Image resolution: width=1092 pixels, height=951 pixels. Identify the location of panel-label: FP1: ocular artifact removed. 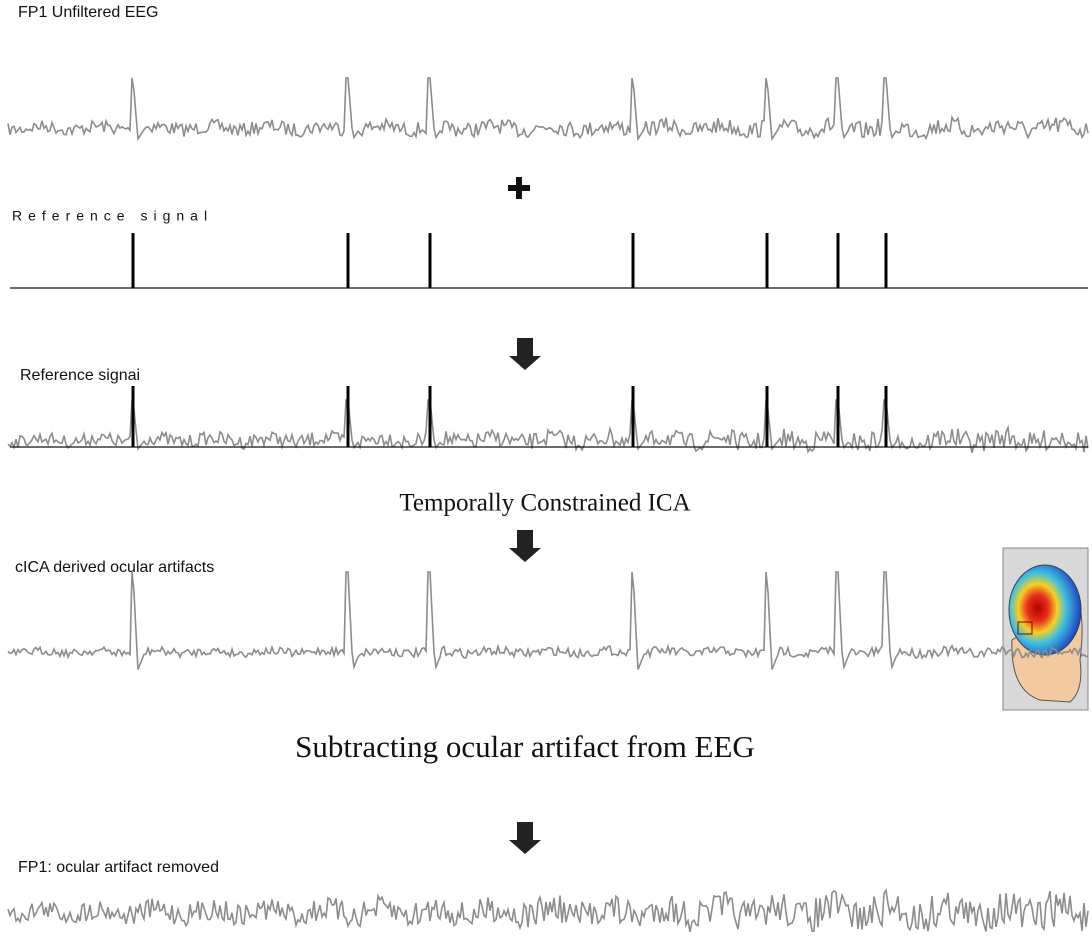
(118, 867).